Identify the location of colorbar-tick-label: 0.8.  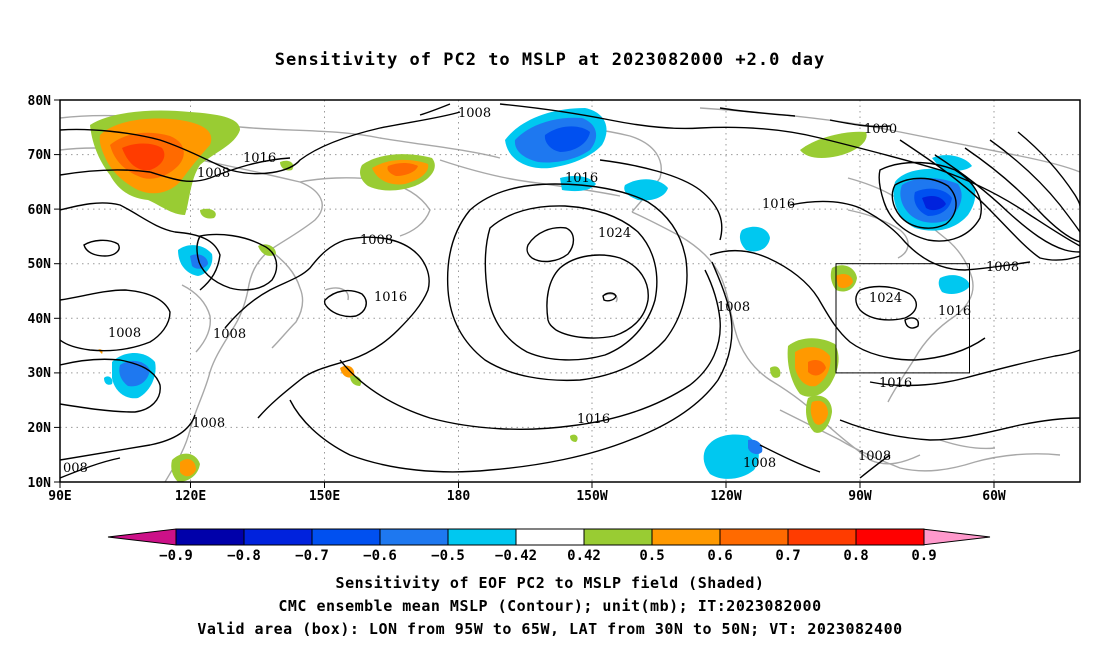
(855, 556).